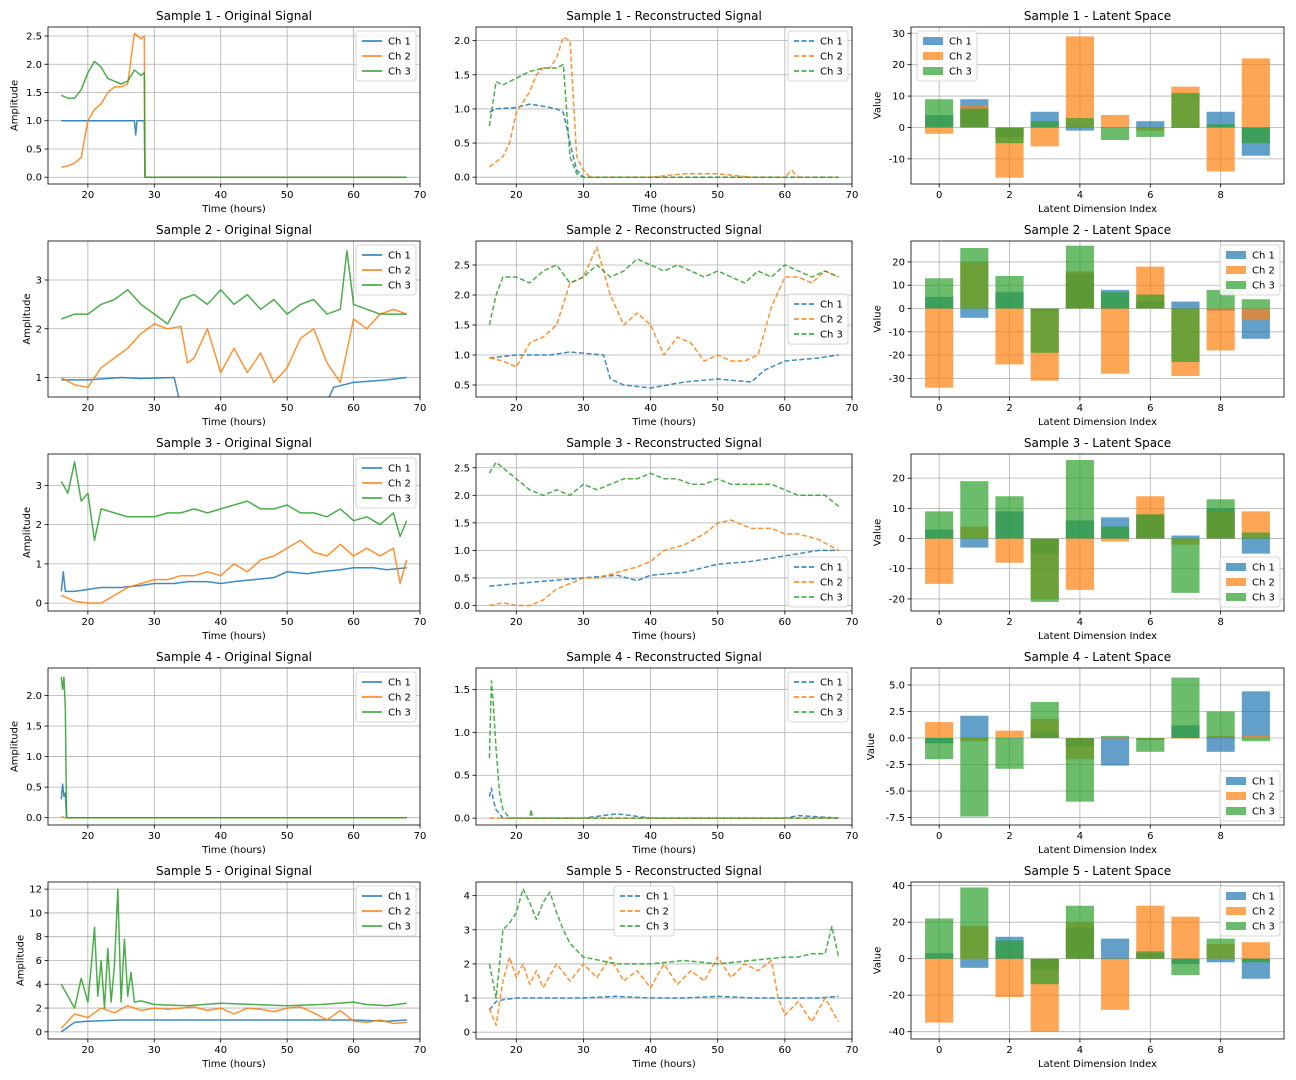  What do you see at coordinates (462, 356) in the screenshot?
I see `y-tick-label: 1.0` at bounding box center [462, 356].